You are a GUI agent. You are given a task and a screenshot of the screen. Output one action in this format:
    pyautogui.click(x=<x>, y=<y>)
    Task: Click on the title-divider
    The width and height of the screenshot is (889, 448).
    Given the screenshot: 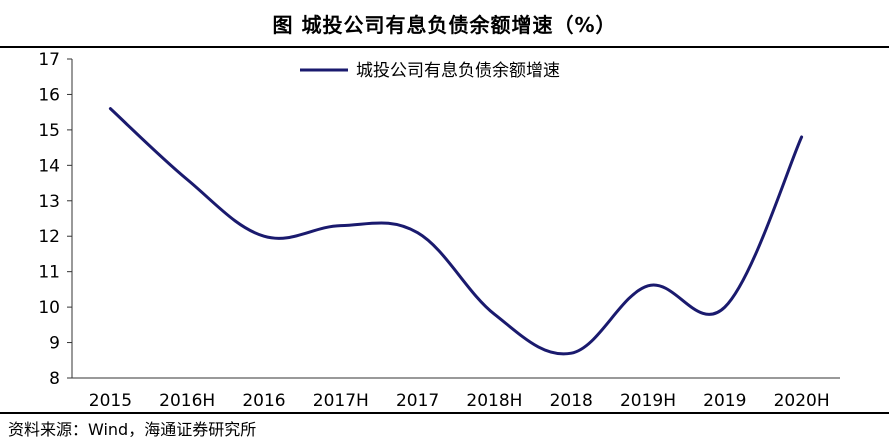 What is the action you would take?
    pyautogui.click(x=444, y=47)
    